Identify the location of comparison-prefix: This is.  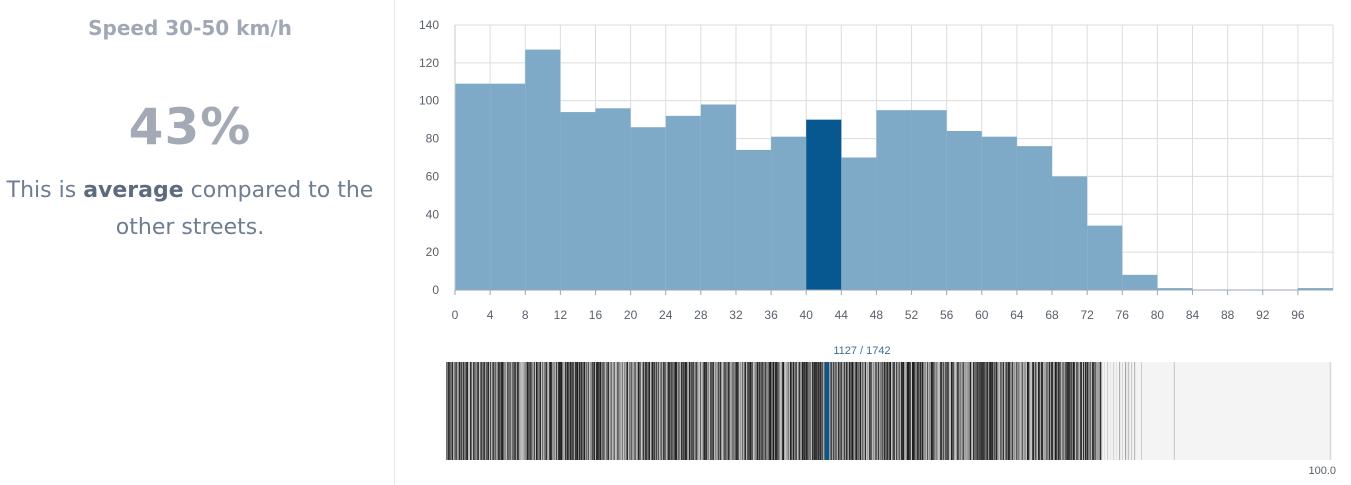
(45, 190).